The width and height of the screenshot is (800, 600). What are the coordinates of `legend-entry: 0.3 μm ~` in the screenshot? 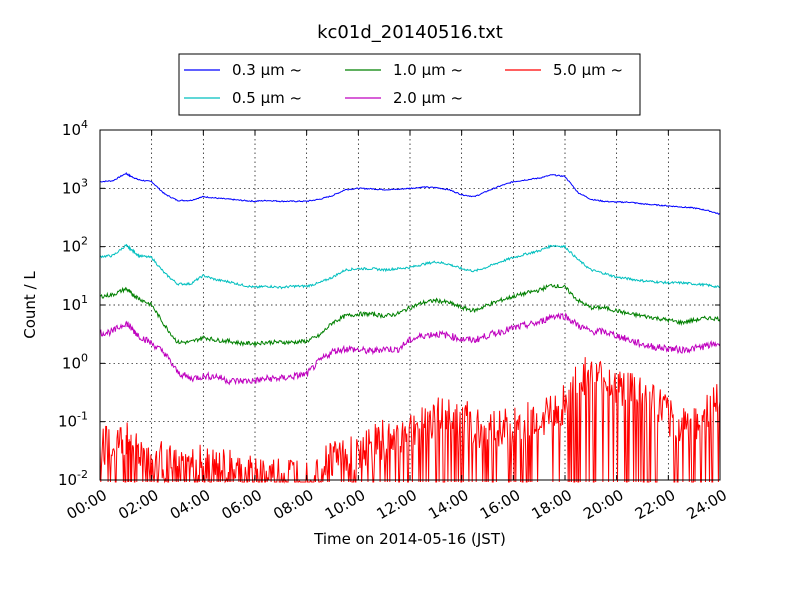 It's located at (267, 70).